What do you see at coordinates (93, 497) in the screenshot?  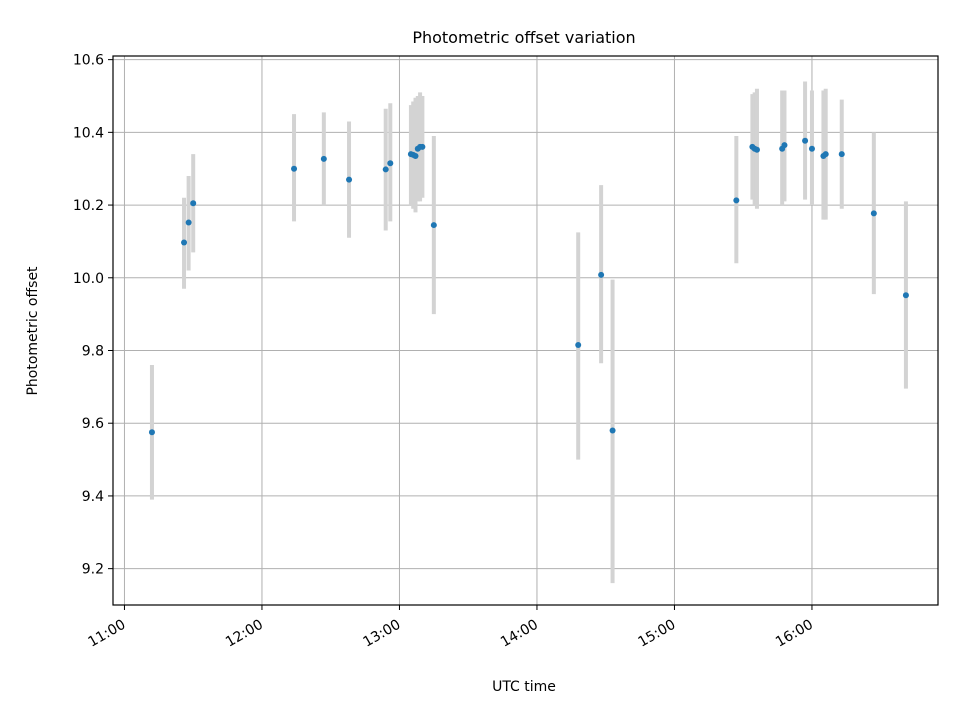 I see `y-tick-label: 9.4` at bounding box center [93, 497].